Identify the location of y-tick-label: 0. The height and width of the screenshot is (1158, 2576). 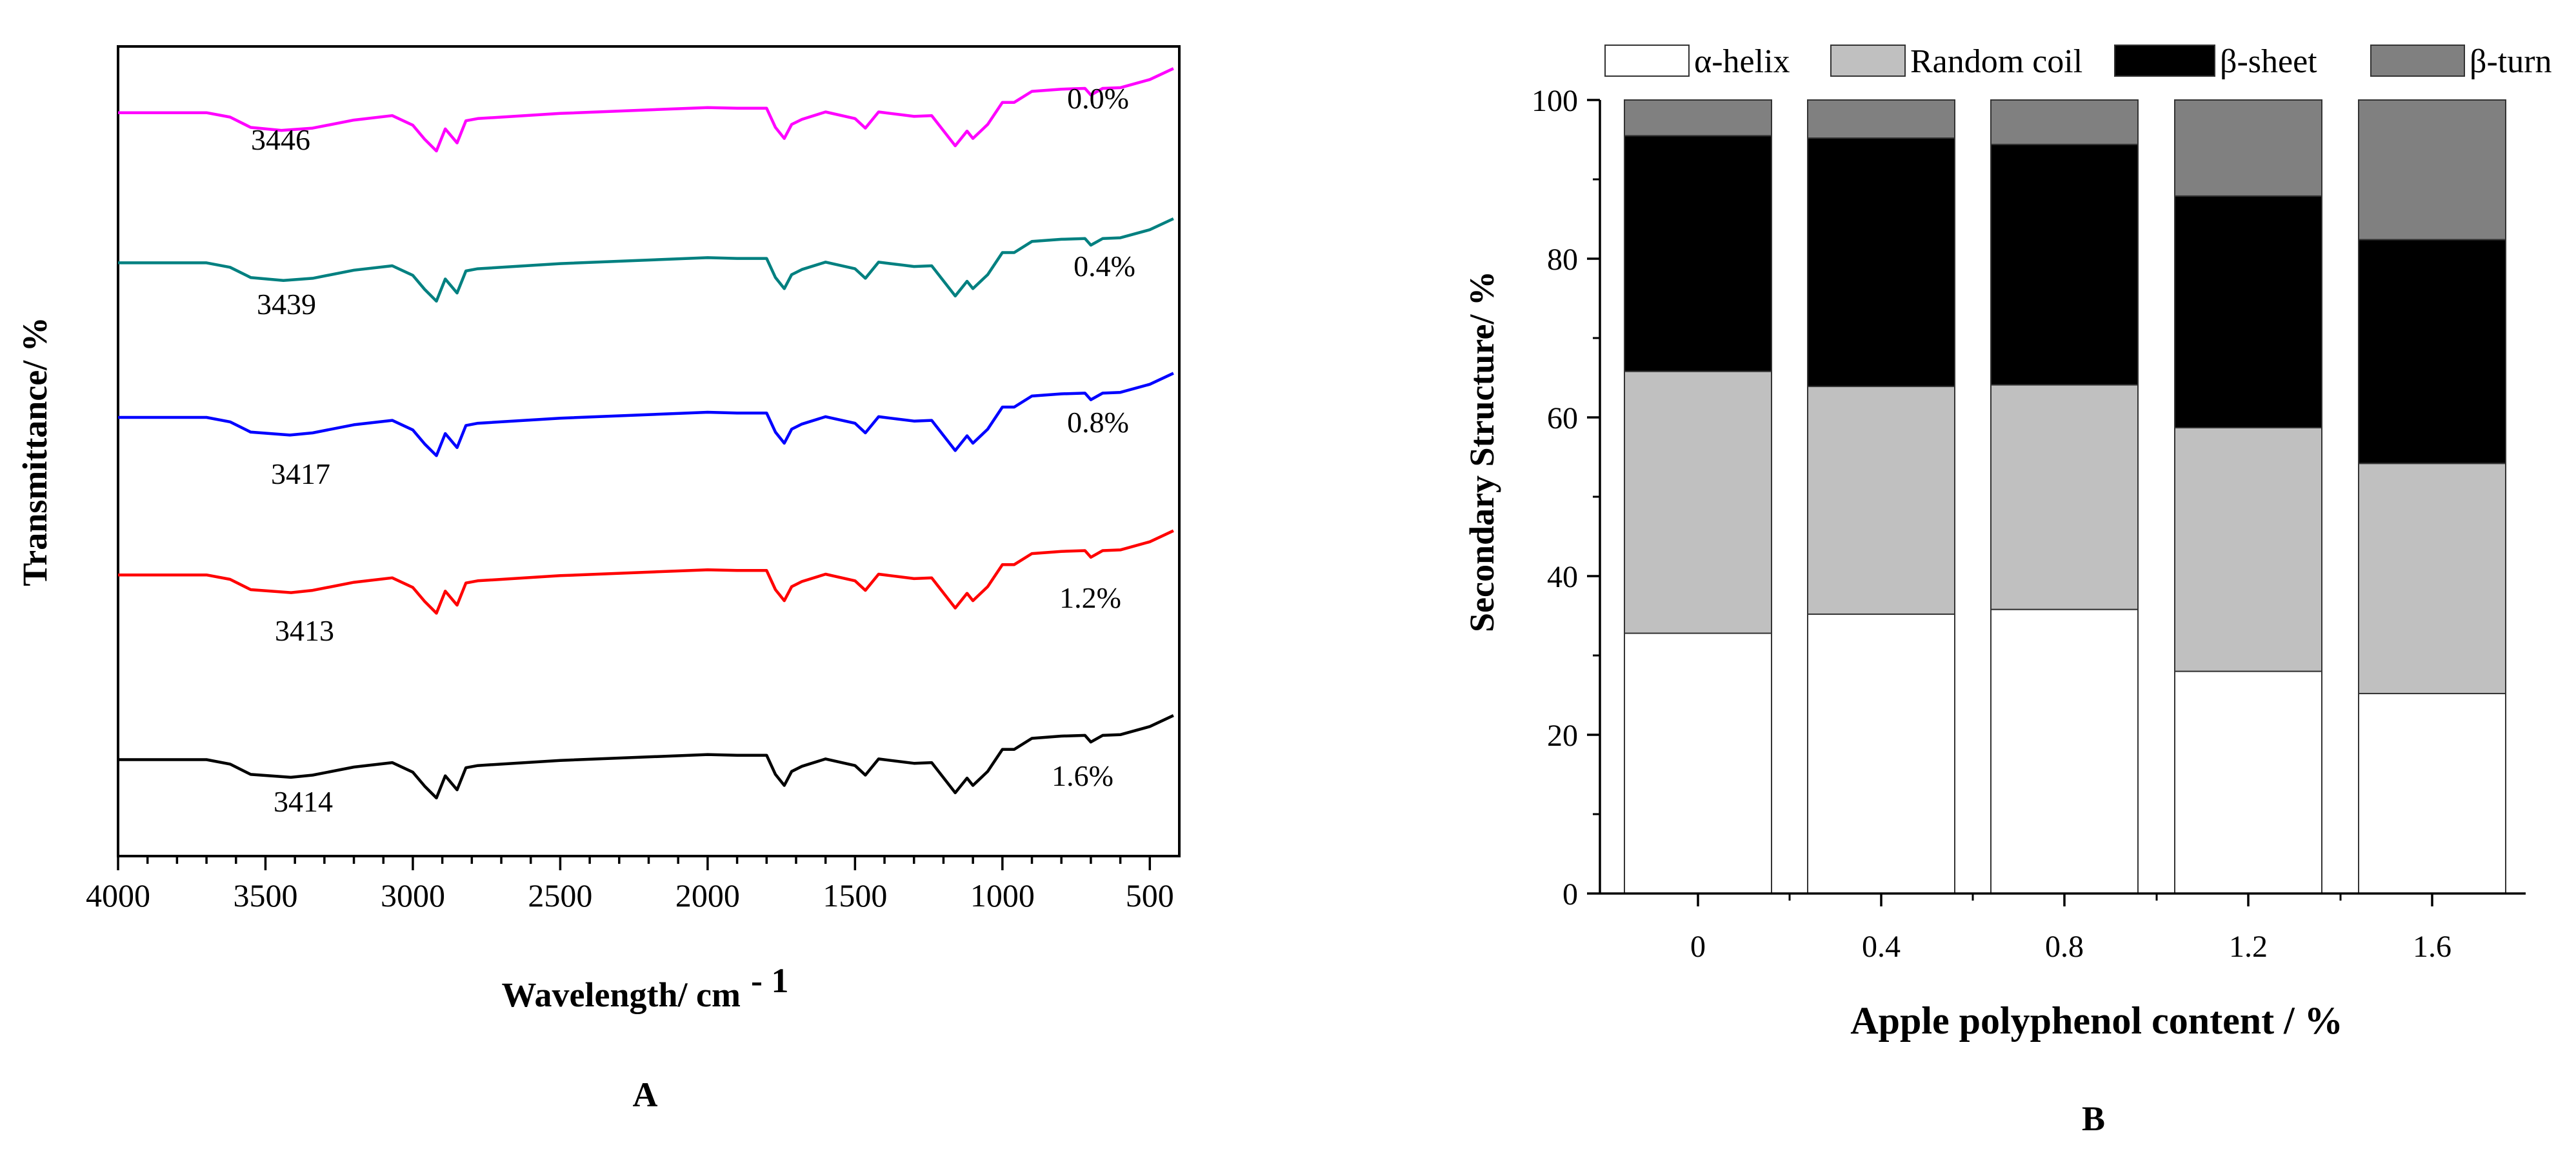
(1570, 895).